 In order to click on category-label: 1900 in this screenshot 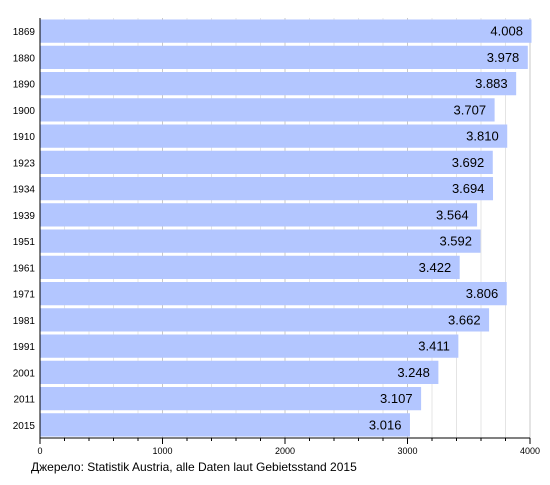, I will do `click(24, 111)`.